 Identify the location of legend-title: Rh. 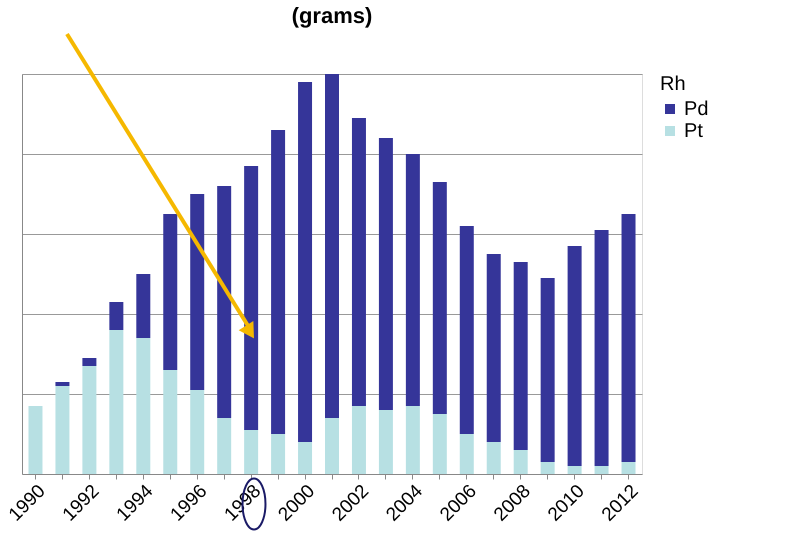
(673, 84).